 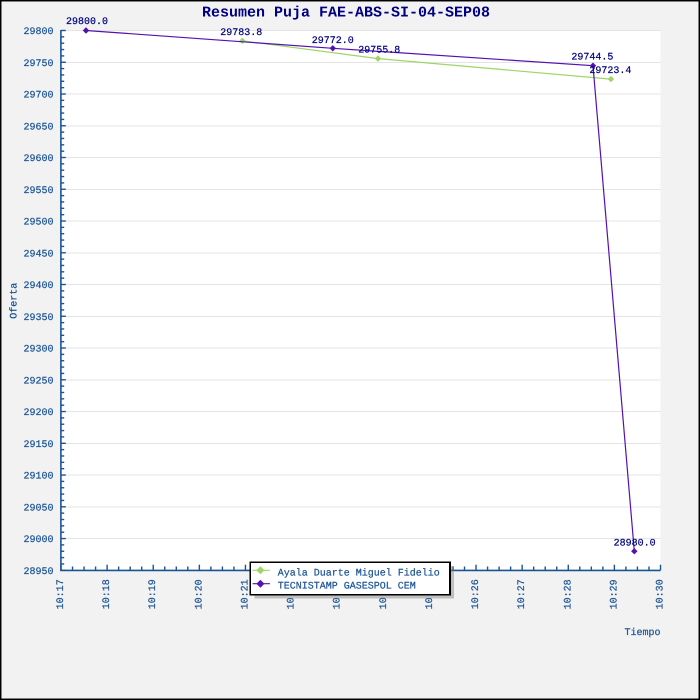 I want to click on svg-text: 29700, so click(x=38, y=96).